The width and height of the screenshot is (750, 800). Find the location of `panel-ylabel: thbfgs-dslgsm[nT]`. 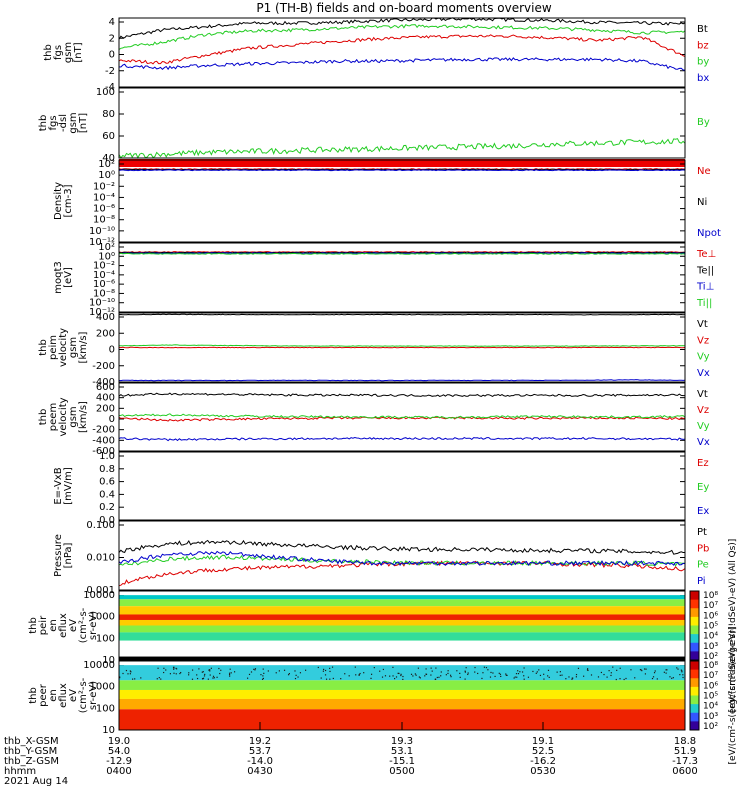

panel-ylabel: thbfgs-dslgsm[nT] is located at coordinates (63, 122).